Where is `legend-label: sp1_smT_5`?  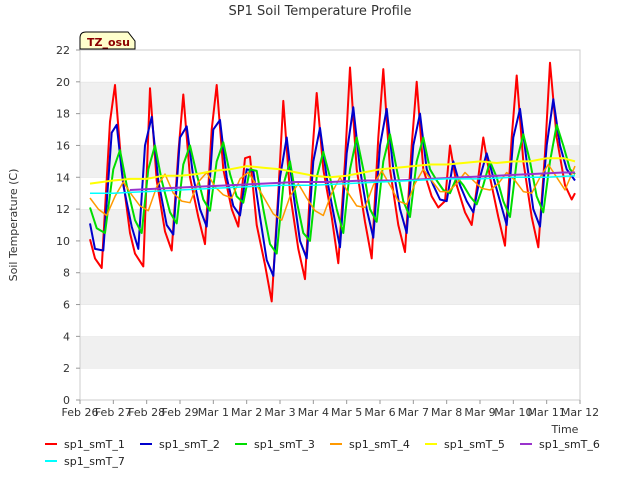 legend-label: sp1_smT_5 is located at coordinates (474, 444).